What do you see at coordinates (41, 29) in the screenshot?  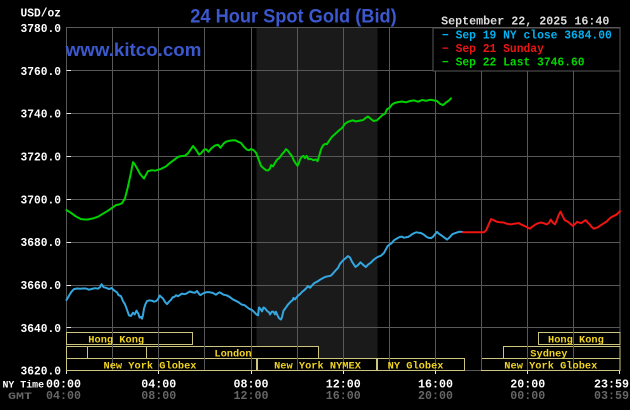 I see `svg-text: 3780.0` at bounding box center [41, 29].